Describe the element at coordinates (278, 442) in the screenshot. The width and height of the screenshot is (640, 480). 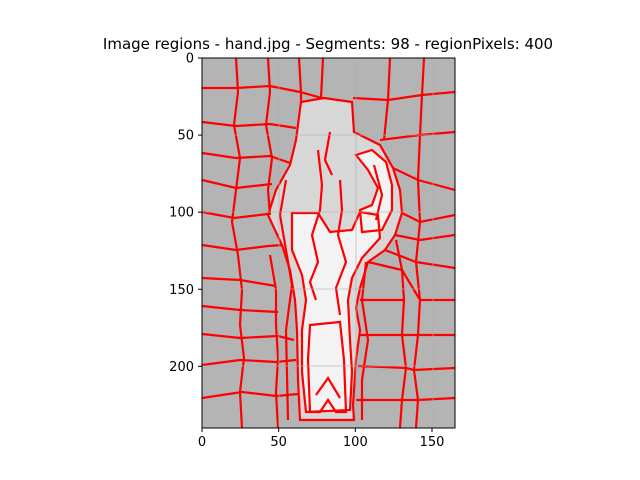
I see `x-tick-label: 50` at that location.